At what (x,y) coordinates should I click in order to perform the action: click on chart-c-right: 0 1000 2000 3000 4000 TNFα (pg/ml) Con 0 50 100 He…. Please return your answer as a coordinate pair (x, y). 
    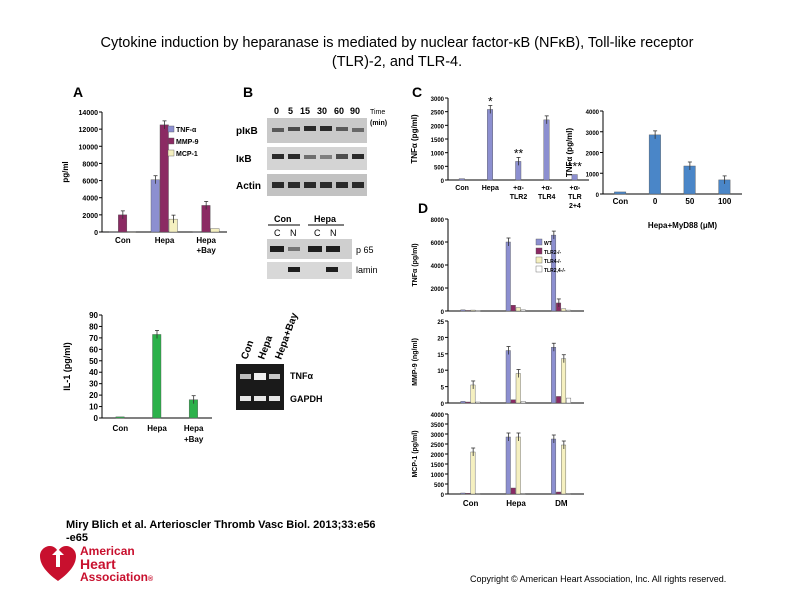
    Looking at the image, I should click on (653, 170).